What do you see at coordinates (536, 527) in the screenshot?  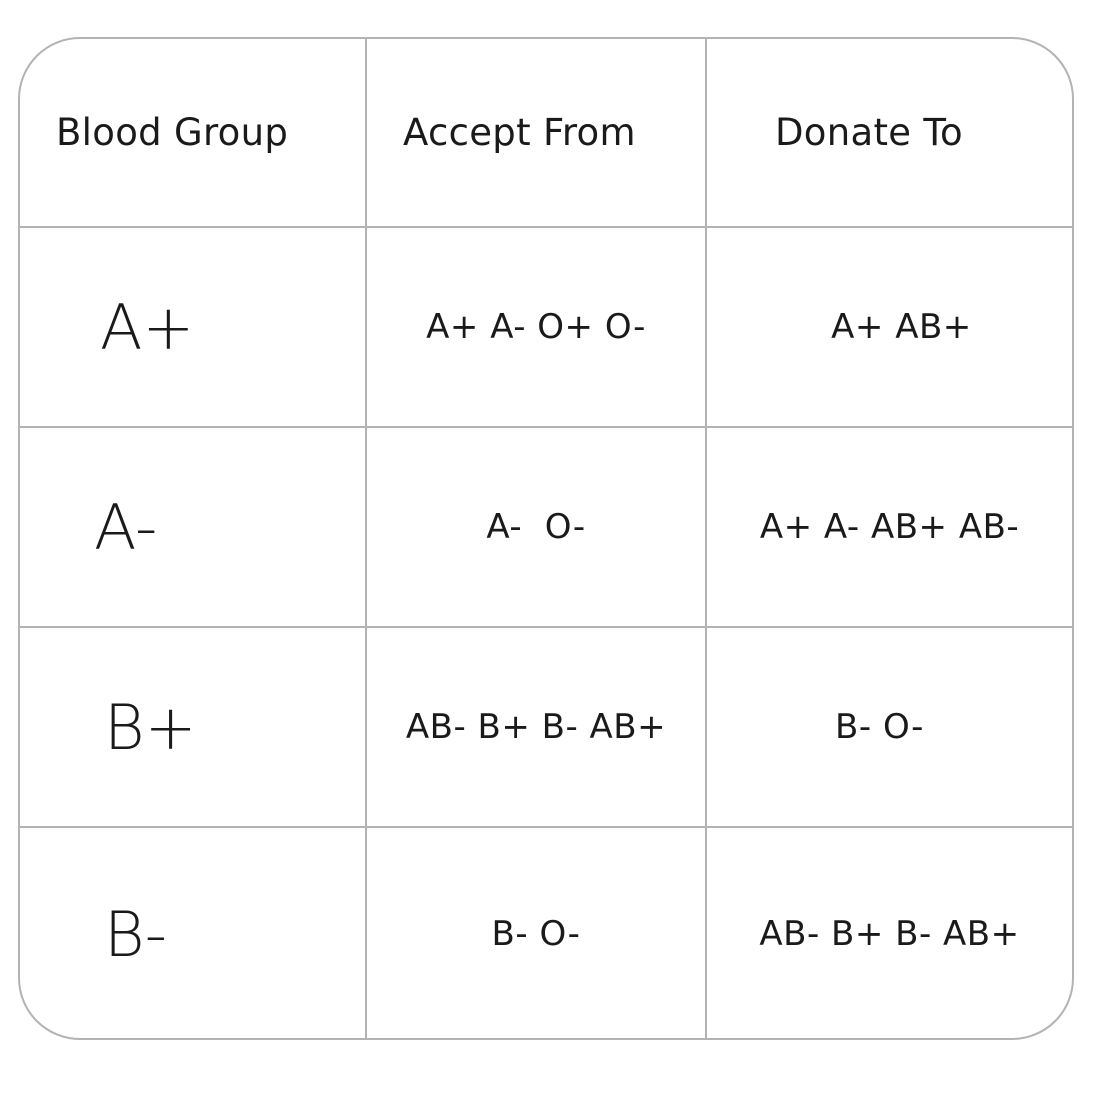 I see `accept-from-cell: A- O-` at bounding box center [536, 527].